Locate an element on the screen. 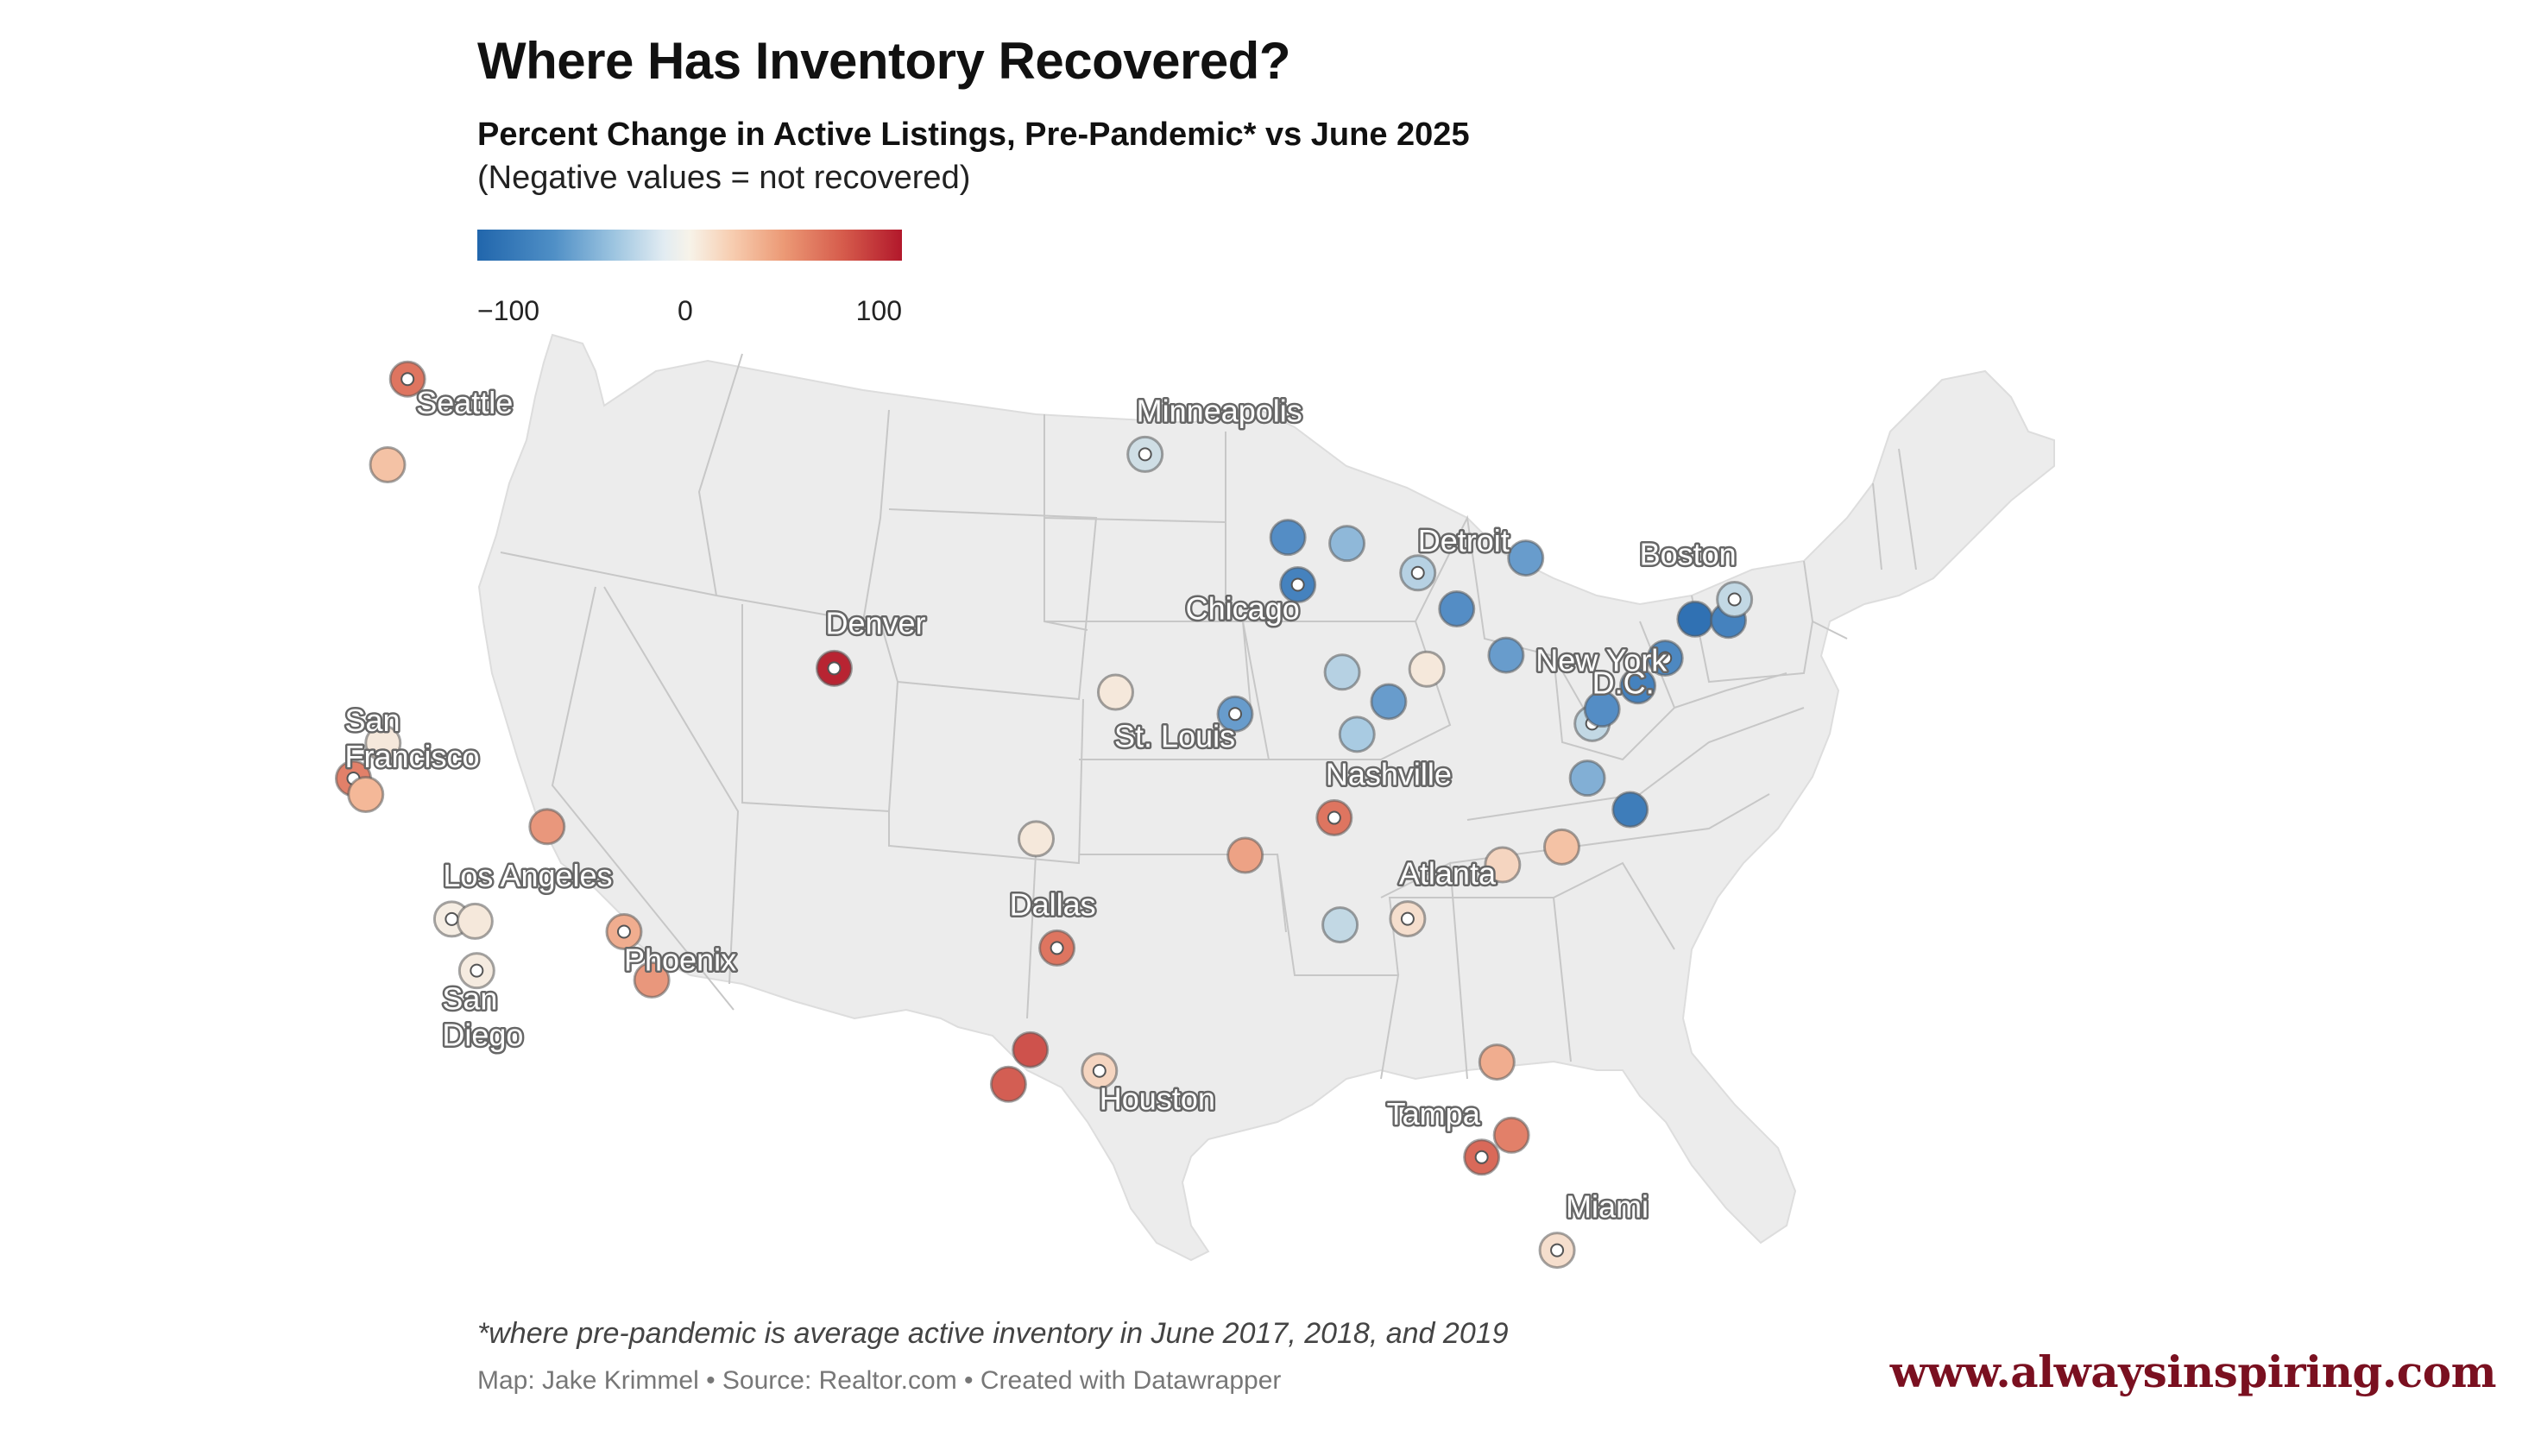  city-label: Miami is located at coordinates (1608, 1207).